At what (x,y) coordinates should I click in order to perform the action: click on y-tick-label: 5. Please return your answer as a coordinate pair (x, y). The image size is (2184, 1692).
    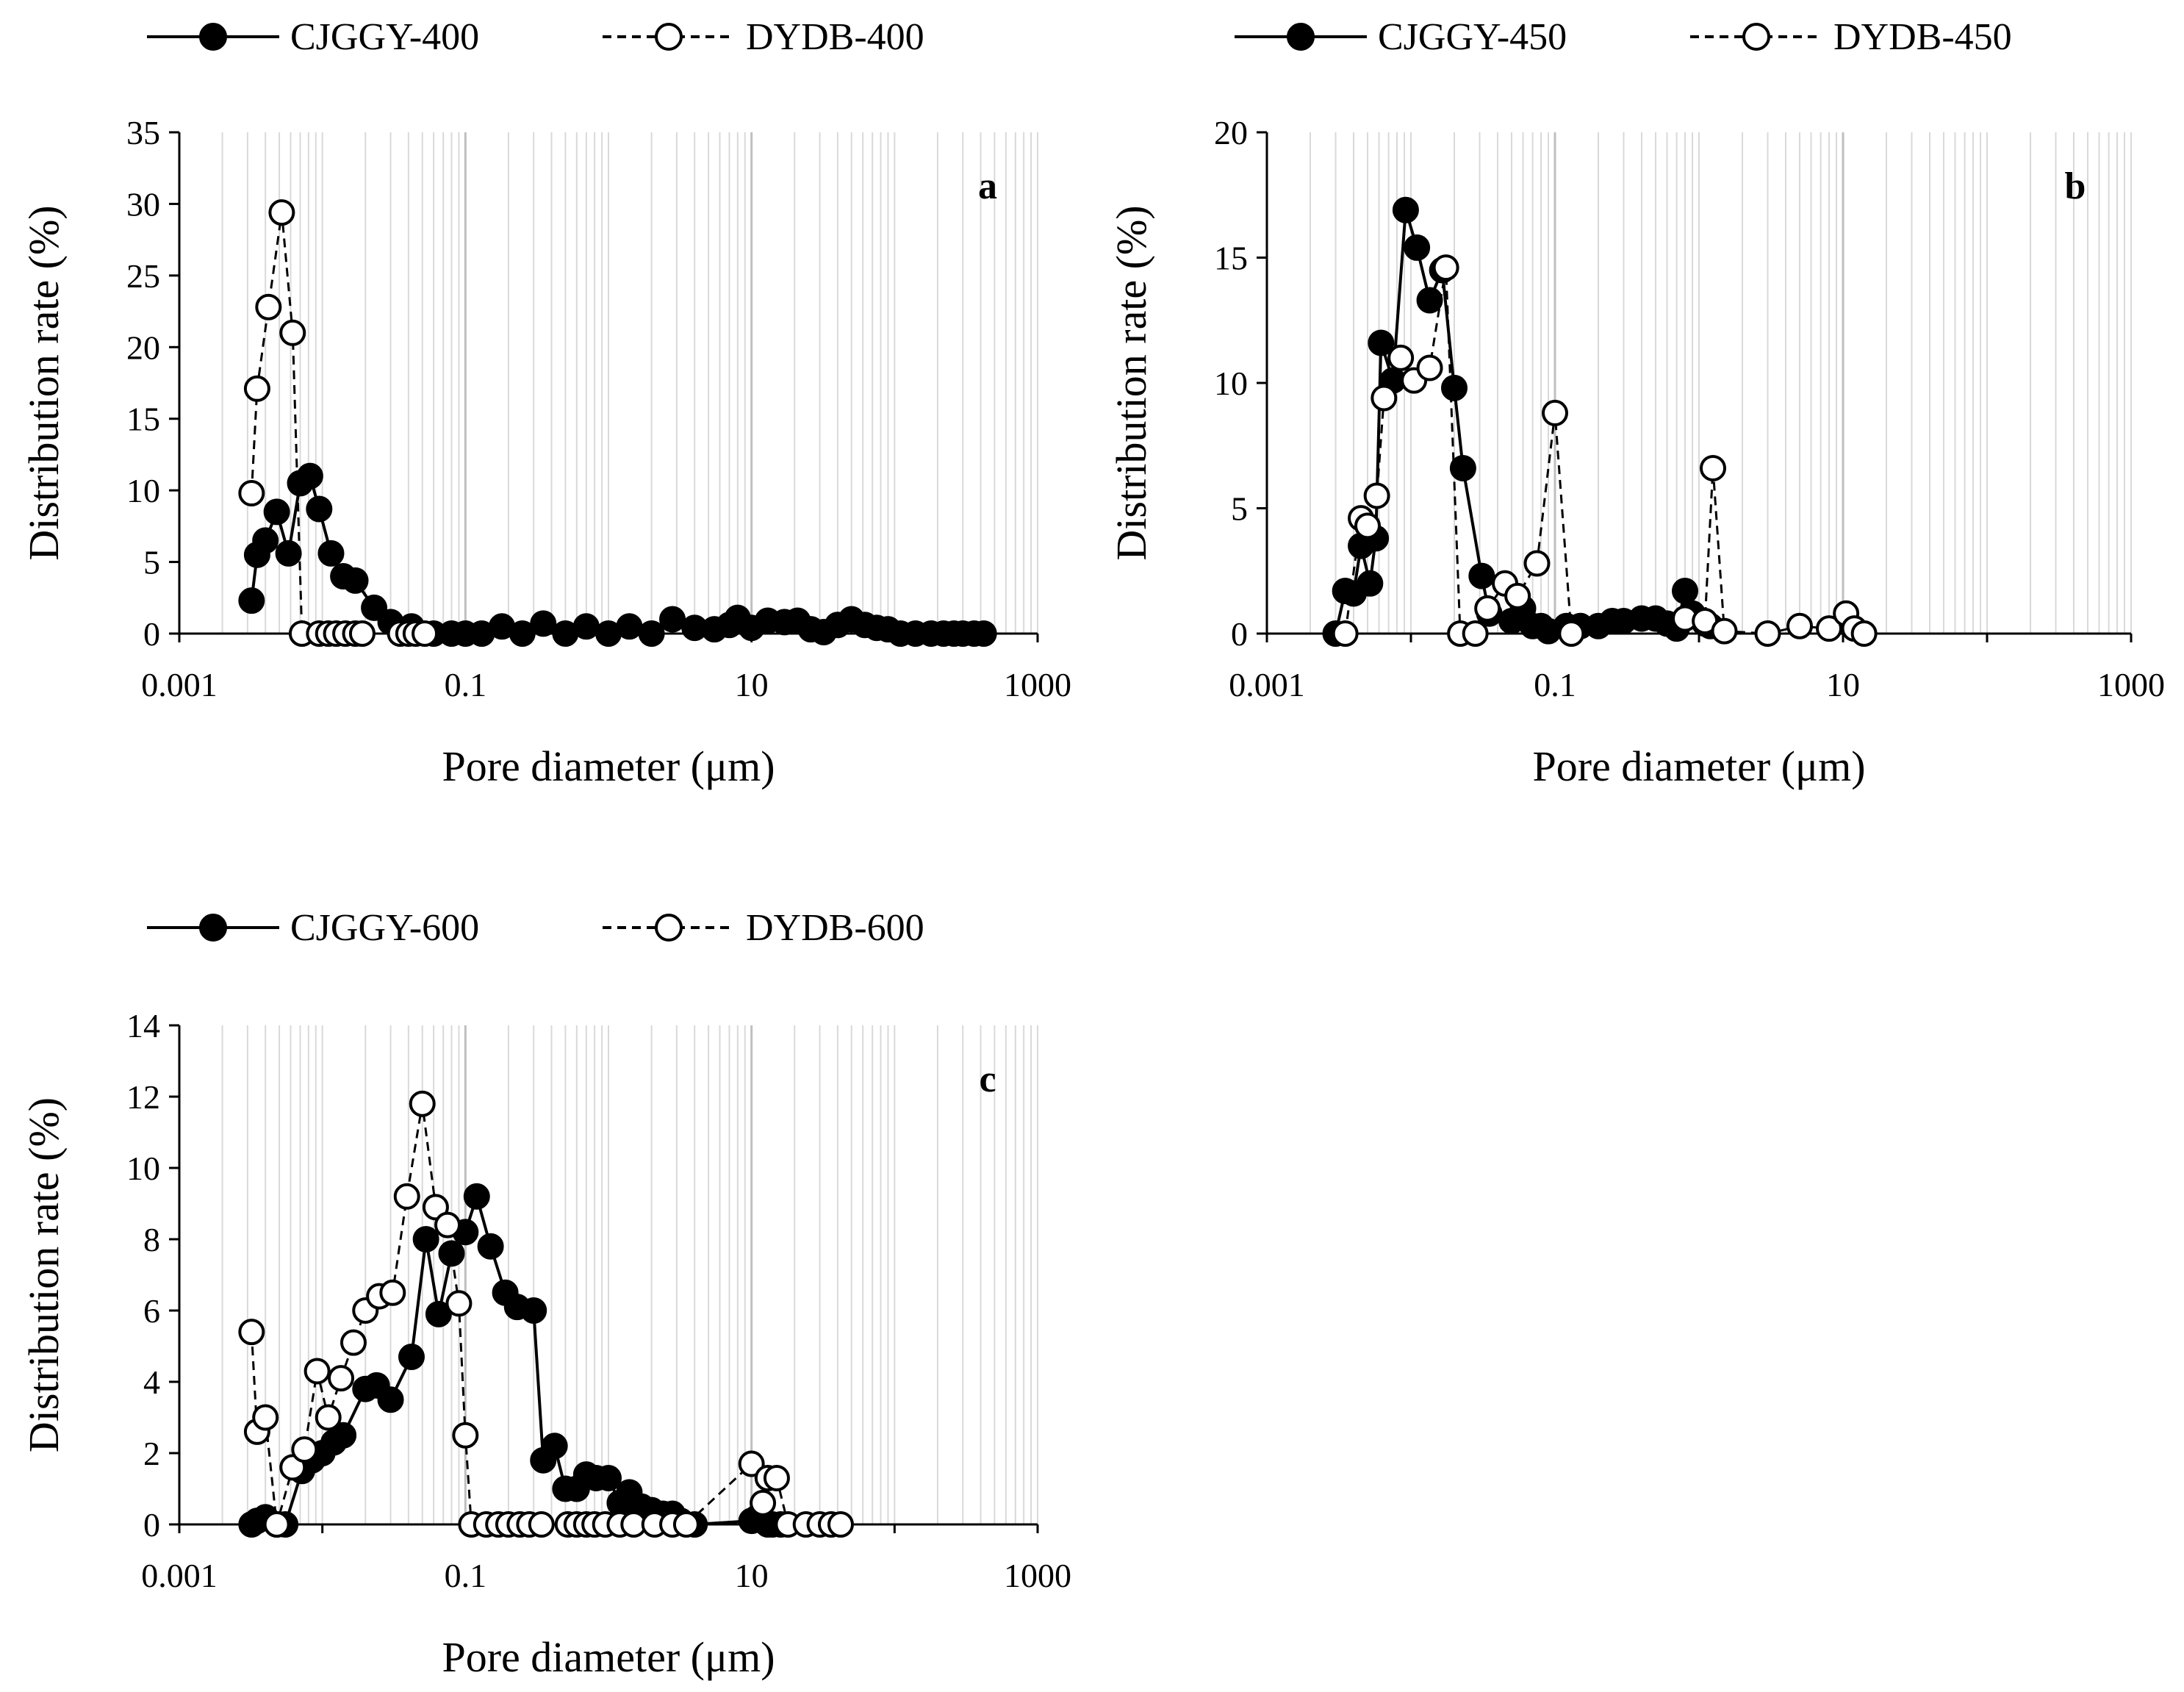
    Looking at the image, I should click on (1239, 509).